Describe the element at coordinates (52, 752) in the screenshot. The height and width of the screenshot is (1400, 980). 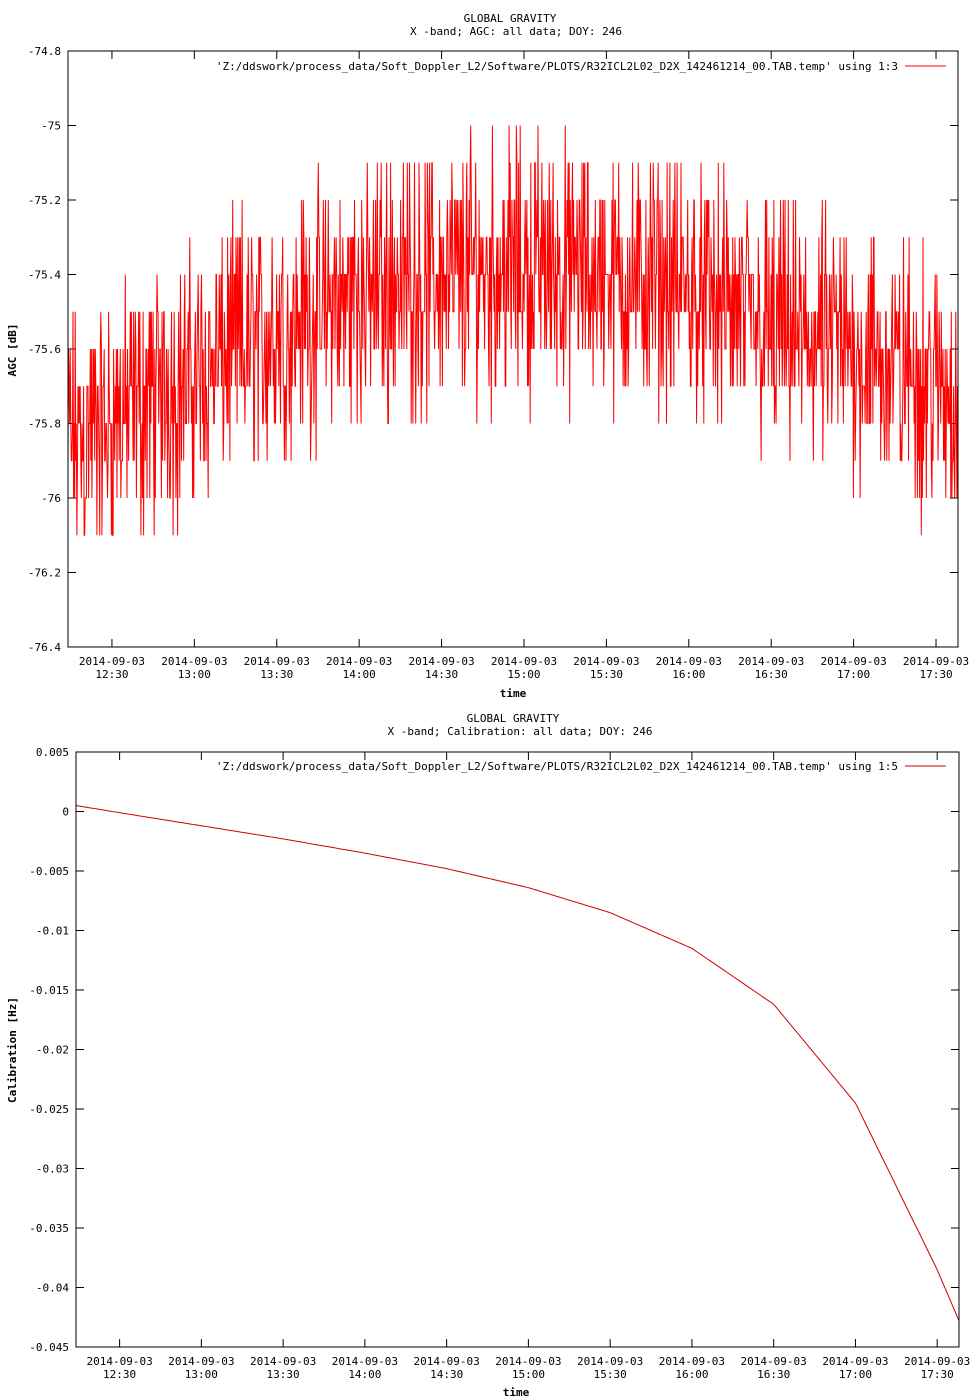
I see `y-tick-label: 0.005` at that location.